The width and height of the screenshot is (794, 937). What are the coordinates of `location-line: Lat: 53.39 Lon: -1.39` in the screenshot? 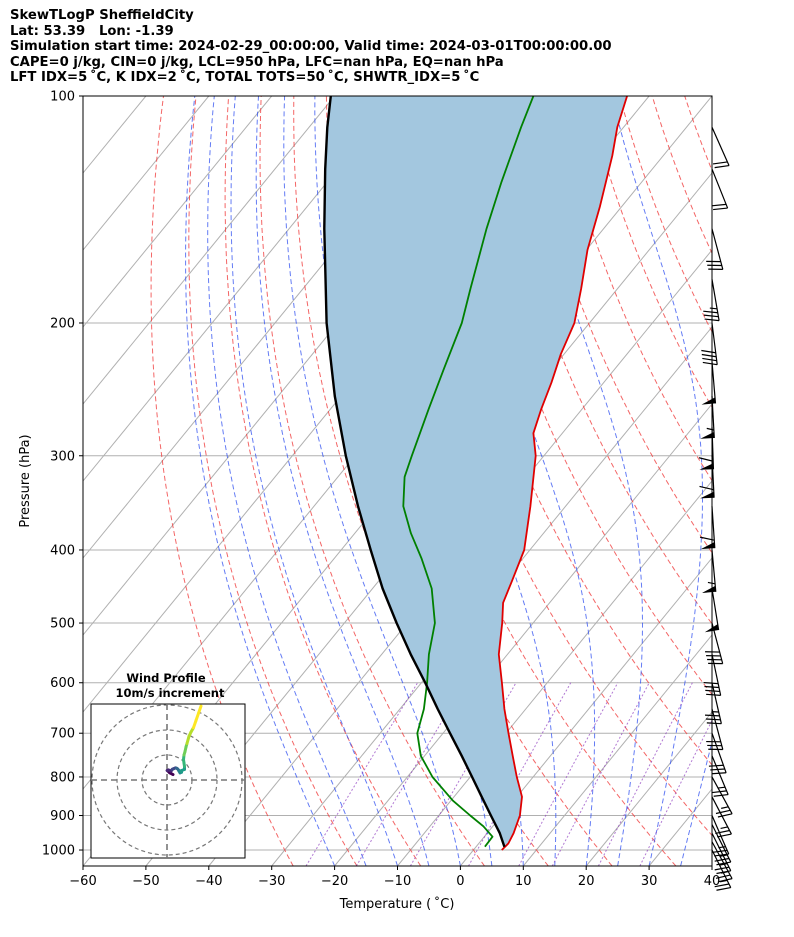 It's located at (92, 31).